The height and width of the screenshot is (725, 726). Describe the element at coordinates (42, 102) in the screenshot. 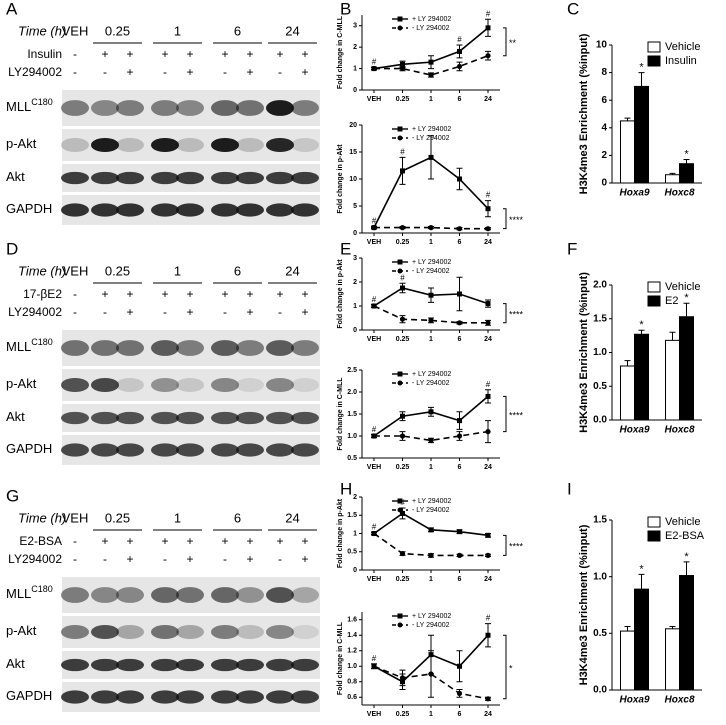

I see `blot-label-sup: C180` at that location.